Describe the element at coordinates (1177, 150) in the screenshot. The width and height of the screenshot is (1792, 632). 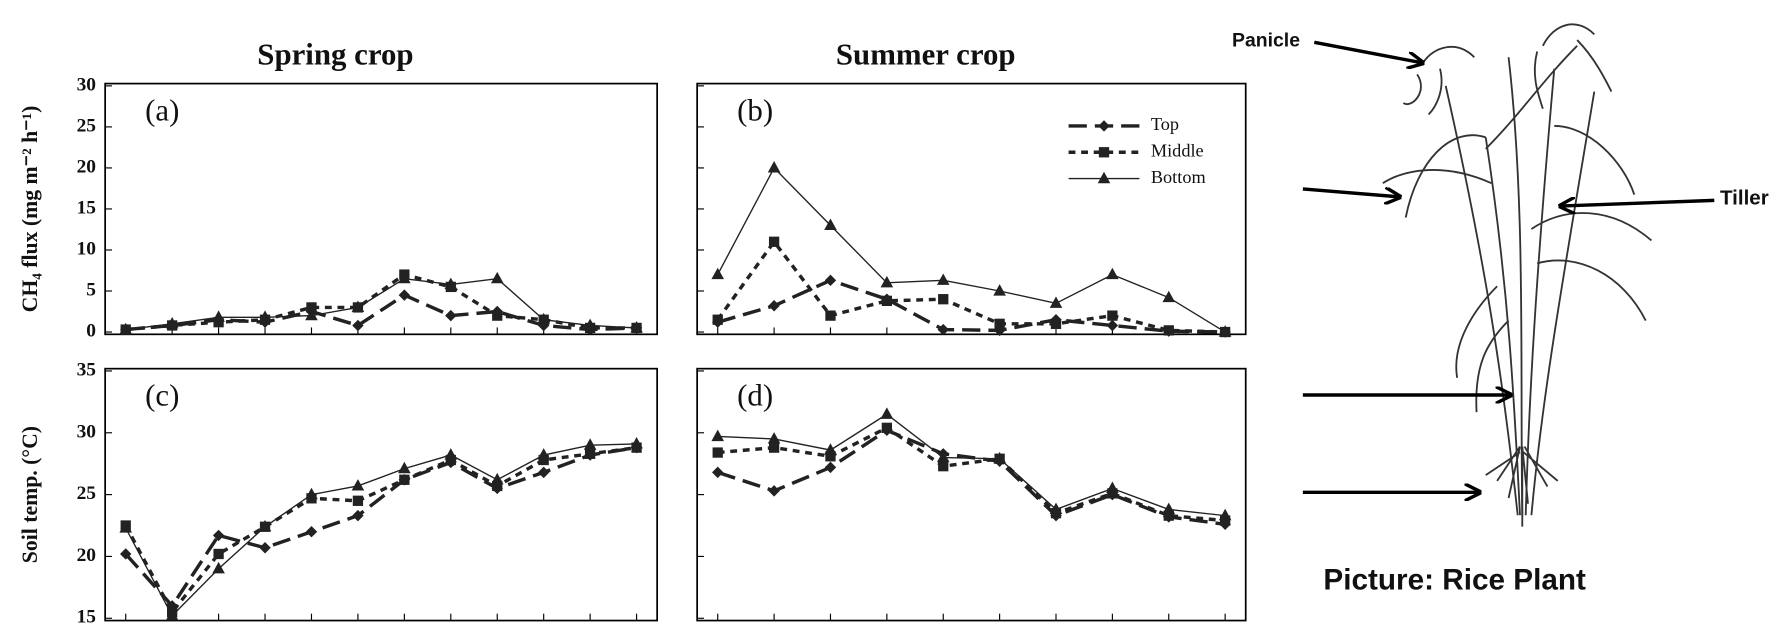
I see `legend-label: Middle` at that location.